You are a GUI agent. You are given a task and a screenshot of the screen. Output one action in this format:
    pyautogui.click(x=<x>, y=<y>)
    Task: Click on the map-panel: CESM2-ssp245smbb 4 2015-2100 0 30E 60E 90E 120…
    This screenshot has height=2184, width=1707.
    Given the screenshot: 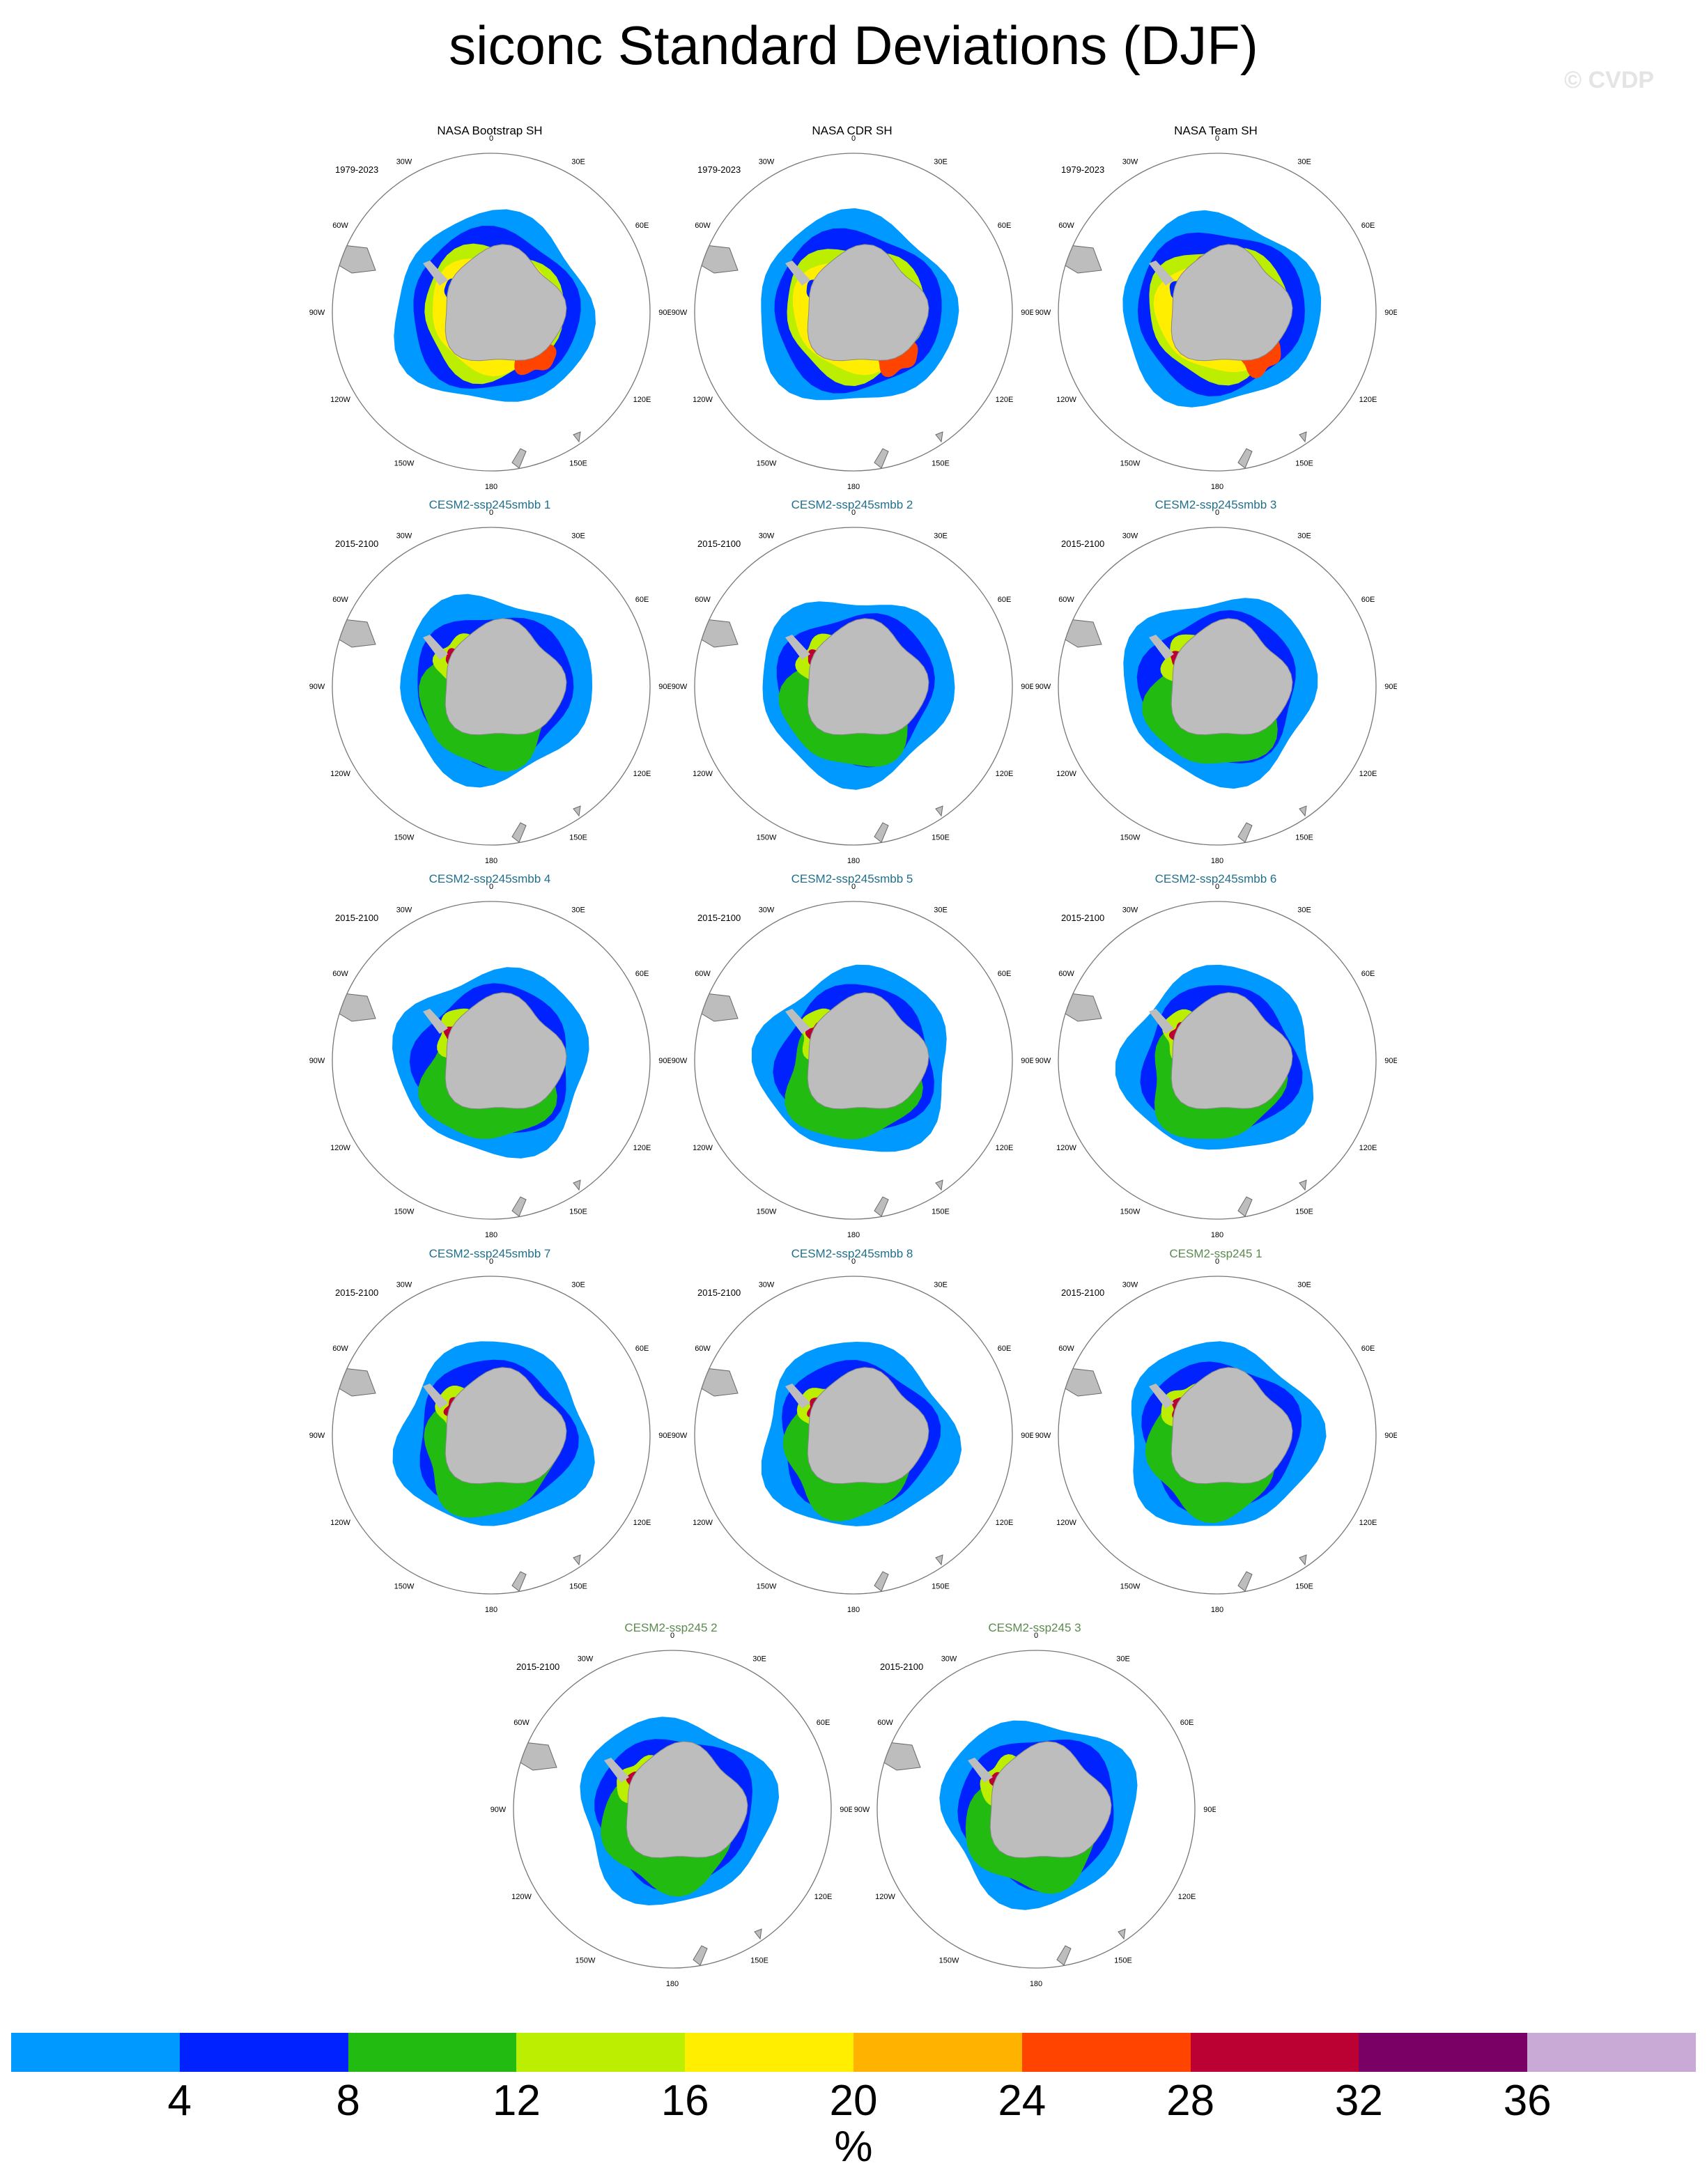 What is the action you would take?
    pyautogui.click(x=490, y=1060)
    